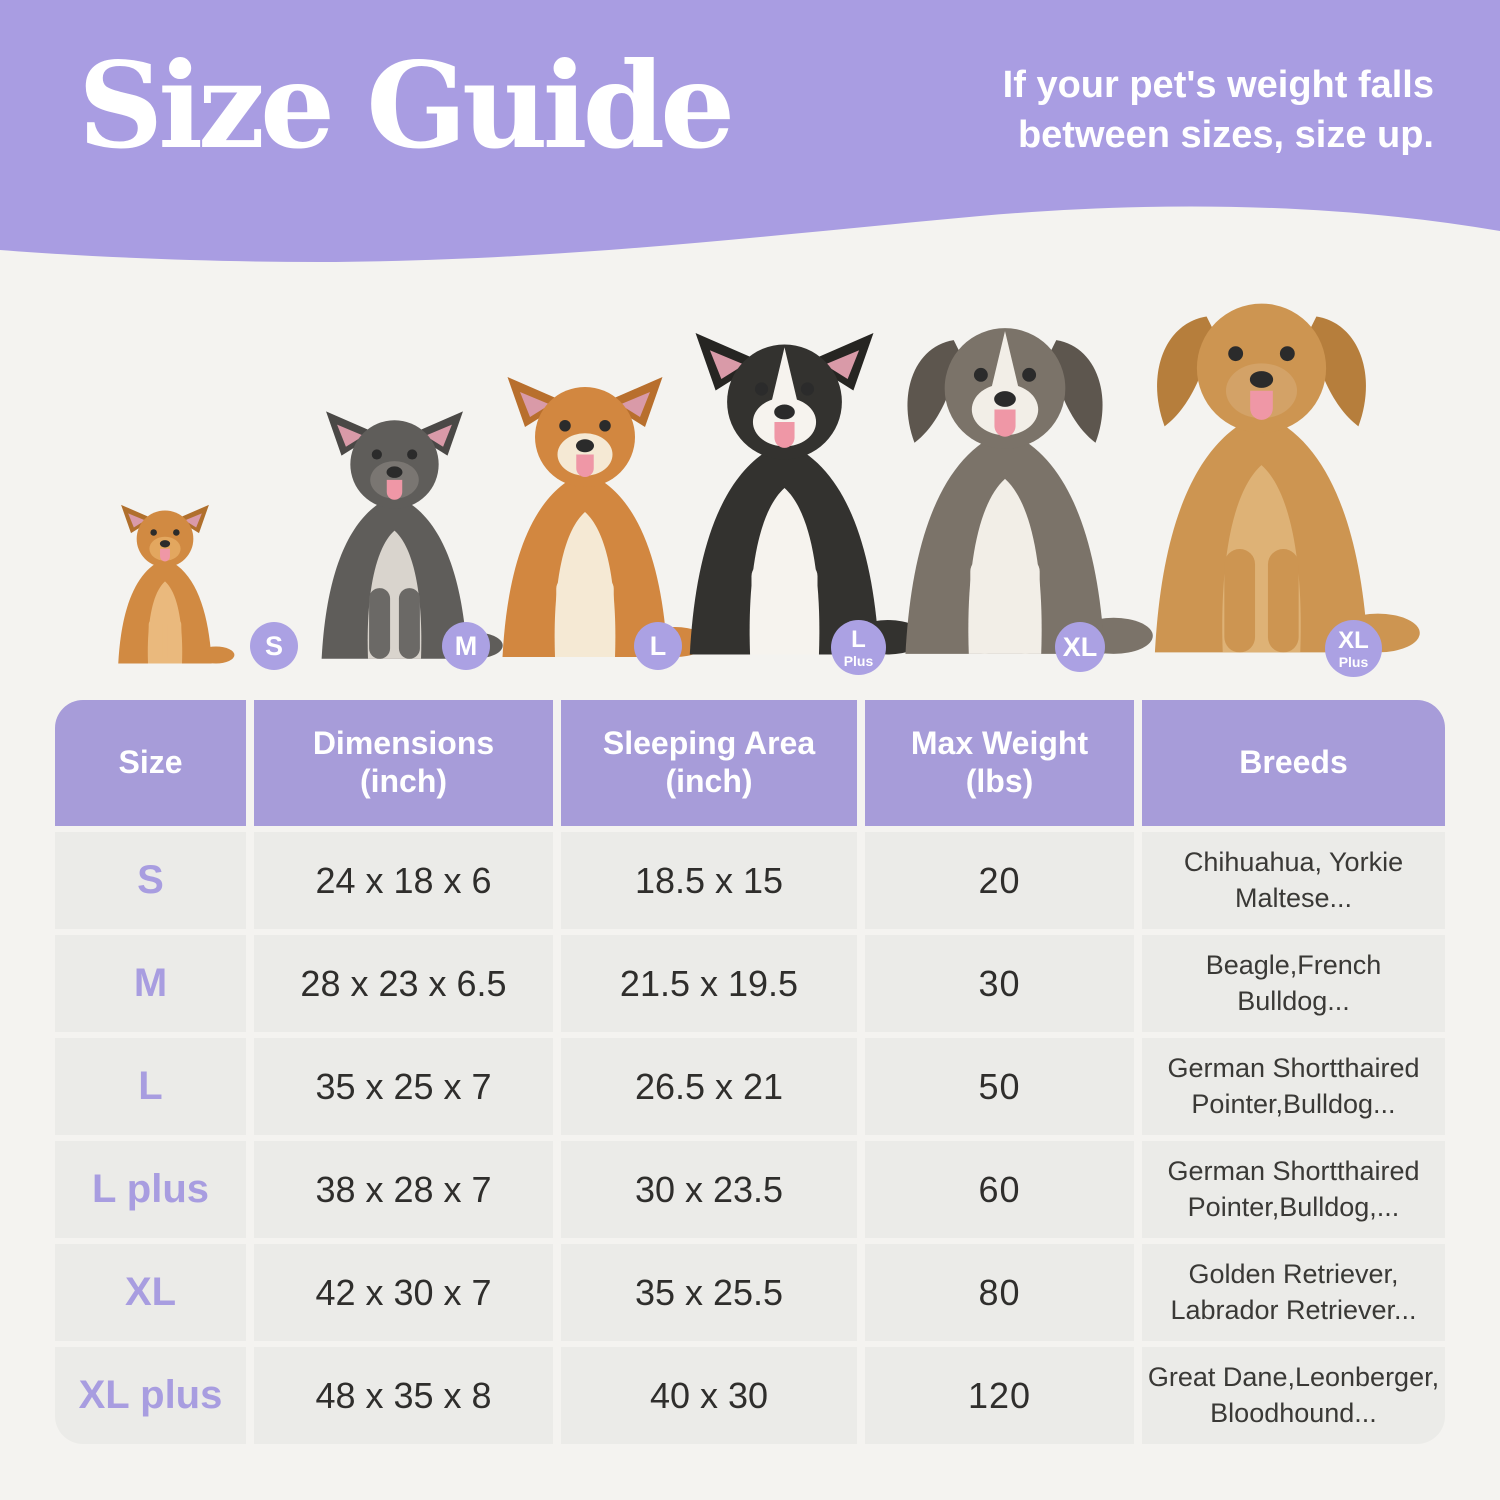 This screenshot has height=1500, width=1500. What do you see at coordinates (709, 983) in the screenshot?
I see `cell-sleeping-area-m: 21.5 x 19.5` at bounding box center [709, 983].